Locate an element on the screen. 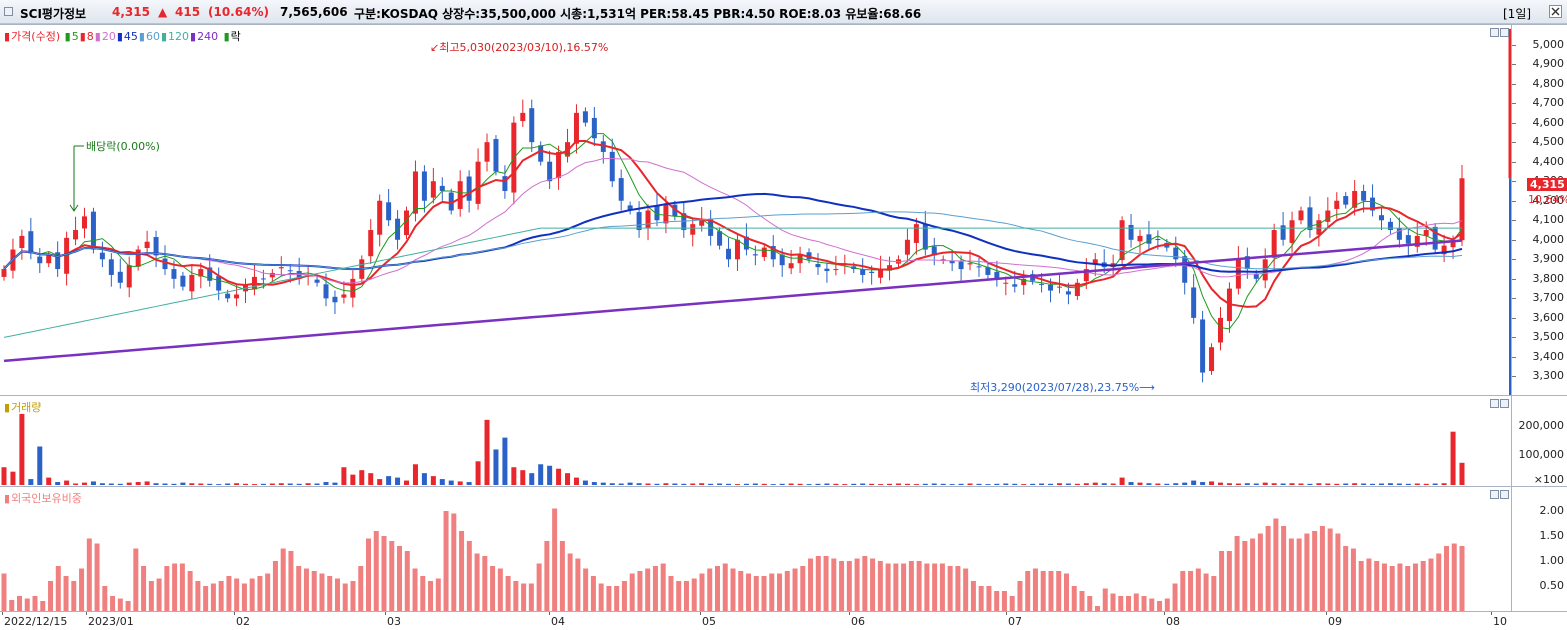 The height and width of the screenshot is (630, 1567). x-label-2: 02 is located at coordinates (243, 621).